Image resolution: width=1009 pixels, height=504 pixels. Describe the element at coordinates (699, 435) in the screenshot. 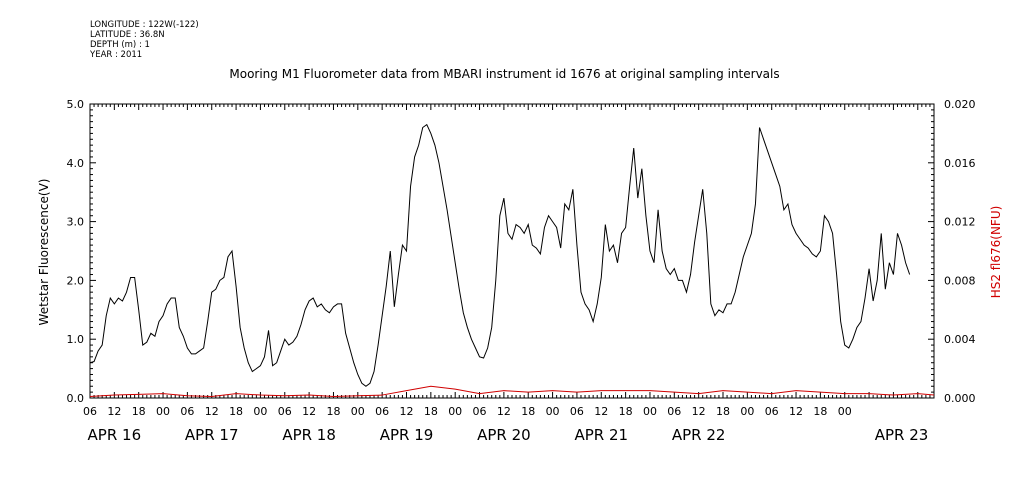

I see `x-day-label: APR 22` at that location.